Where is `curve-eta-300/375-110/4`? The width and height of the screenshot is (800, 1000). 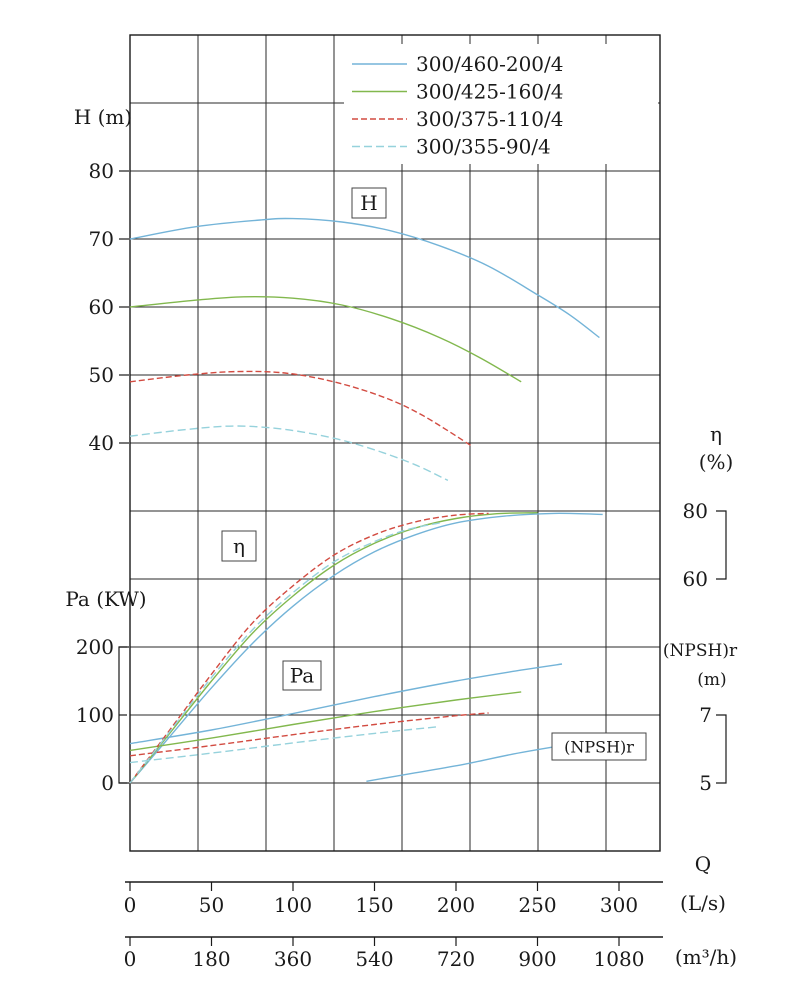 curve-eta-300/375-110/4 is located at coordinates (309, 648).